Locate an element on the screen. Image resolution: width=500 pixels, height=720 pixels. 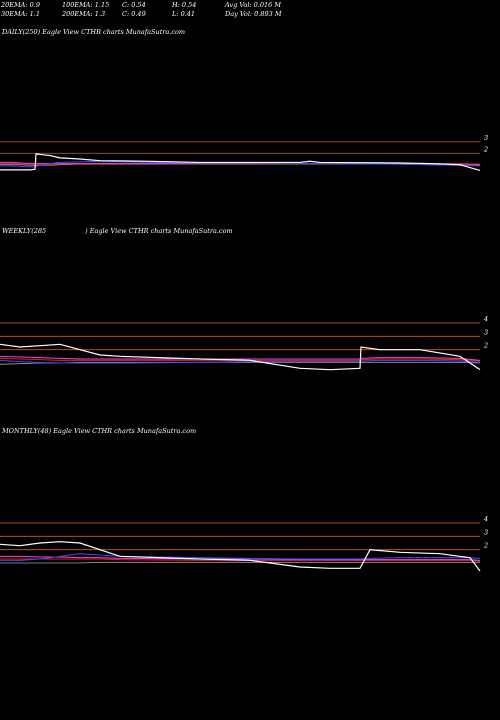
daily-price-line is located at coordinates (240, 162).